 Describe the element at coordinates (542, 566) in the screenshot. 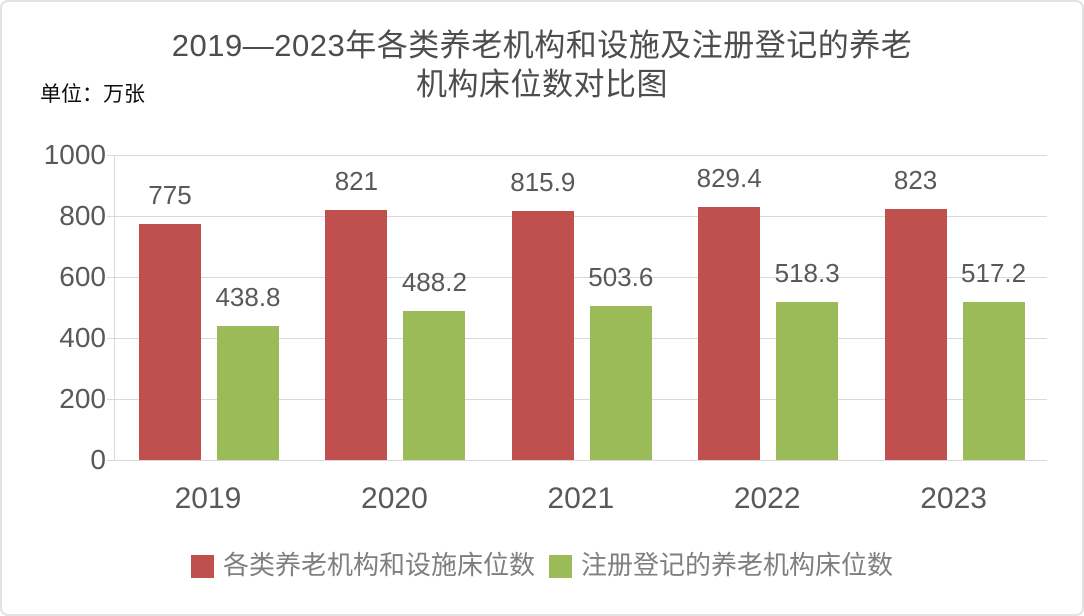

I see `legend: 各类养老机构和设施床位数 注册登记的养老机构床位数` at that location.